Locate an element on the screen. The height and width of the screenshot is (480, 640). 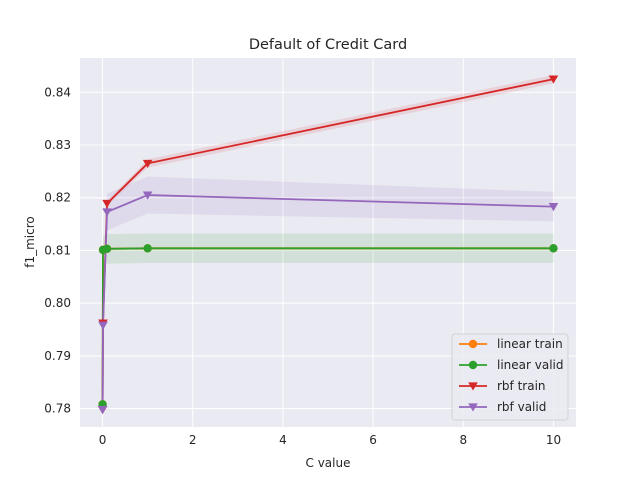
legend-label-rbf-valid: rbf valid is located at coordinates (521, 407).